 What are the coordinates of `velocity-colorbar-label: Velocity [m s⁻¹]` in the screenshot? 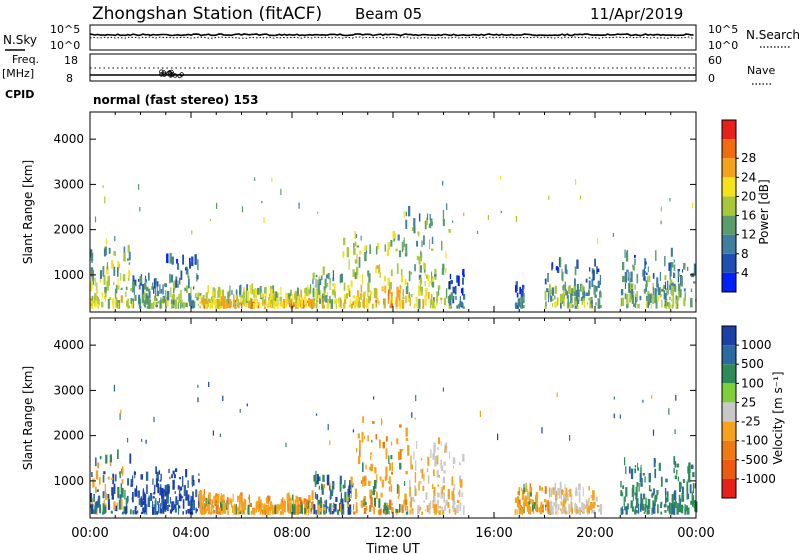 It's located at (778, 417).